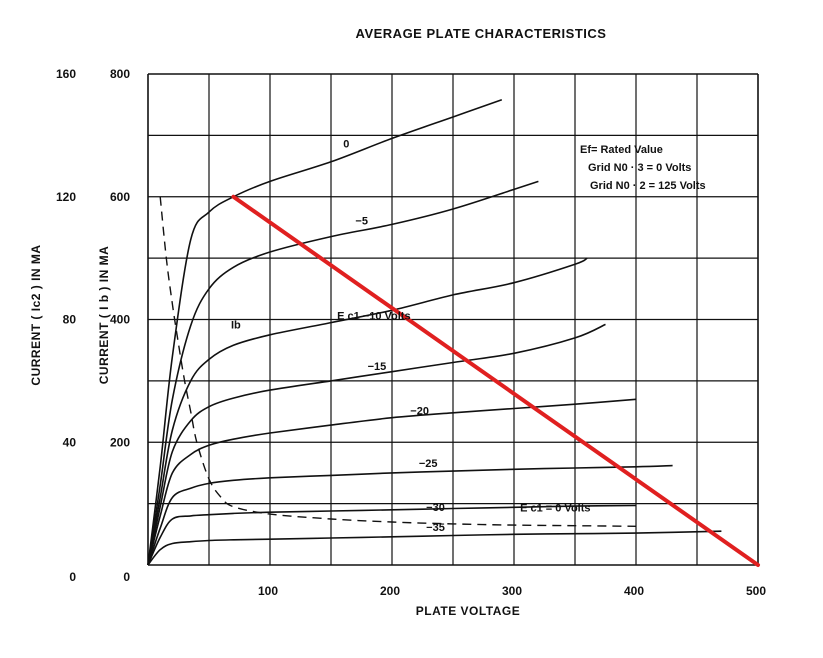 This screenshot has height=658, width=823. Describe the element at coordinates (435, 528) in the screenshot. I see `curve-label: −35` at that location.